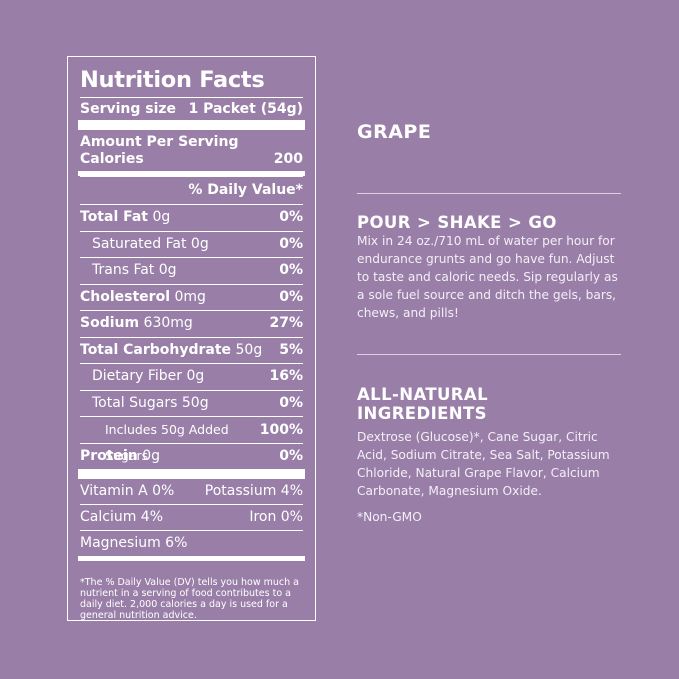 This screenshot has width=679, height=679. I want to click on nutrition-facts-title: Nutrition Facts, so click(172, 80).